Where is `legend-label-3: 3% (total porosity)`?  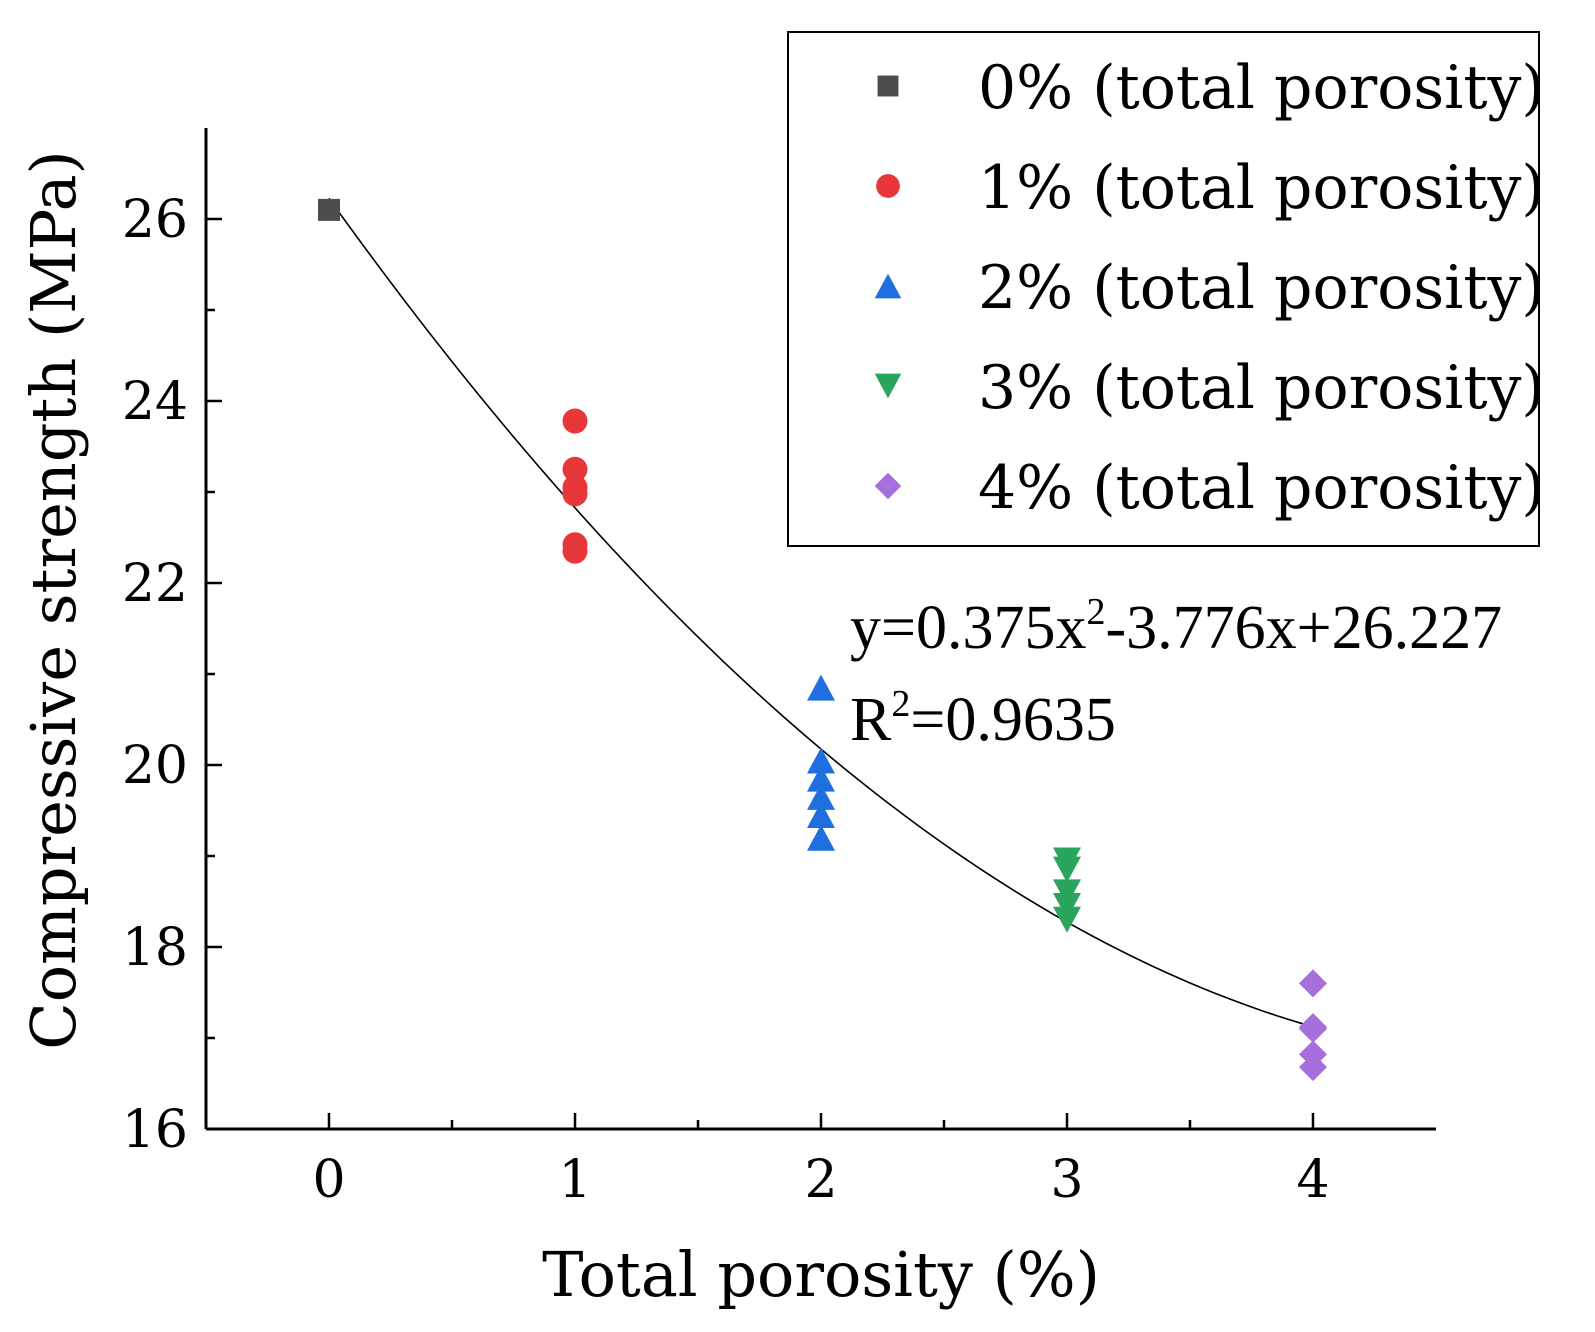 legend-label-3: 3% (total porosity) is located at coordinates (1261, 388).